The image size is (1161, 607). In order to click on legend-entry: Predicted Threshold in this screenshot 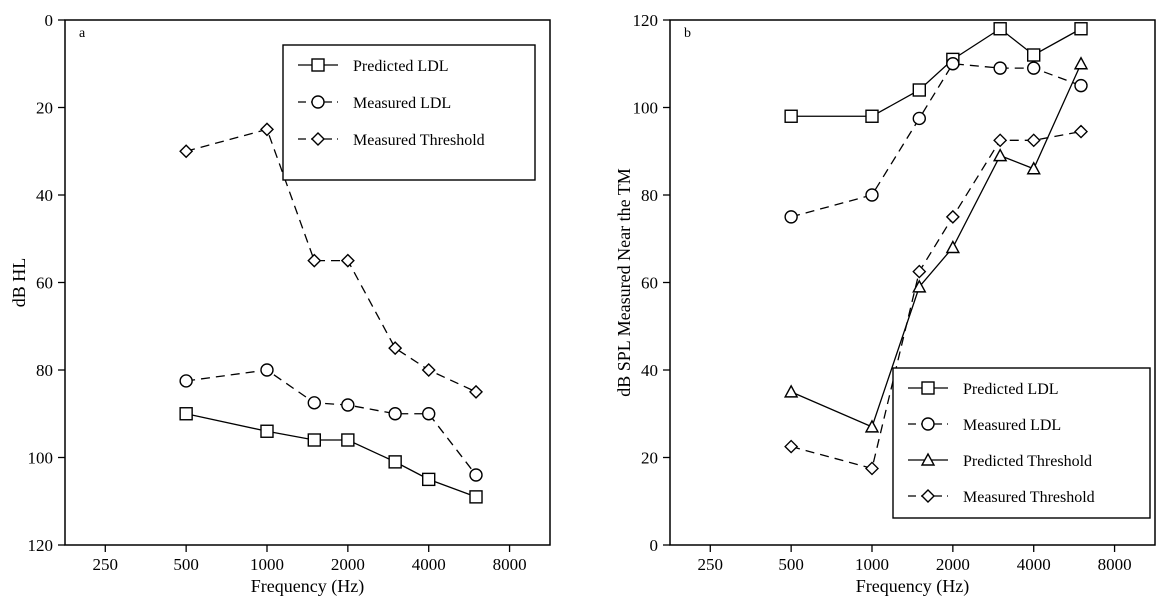, I will do `click(1027, 461)`.